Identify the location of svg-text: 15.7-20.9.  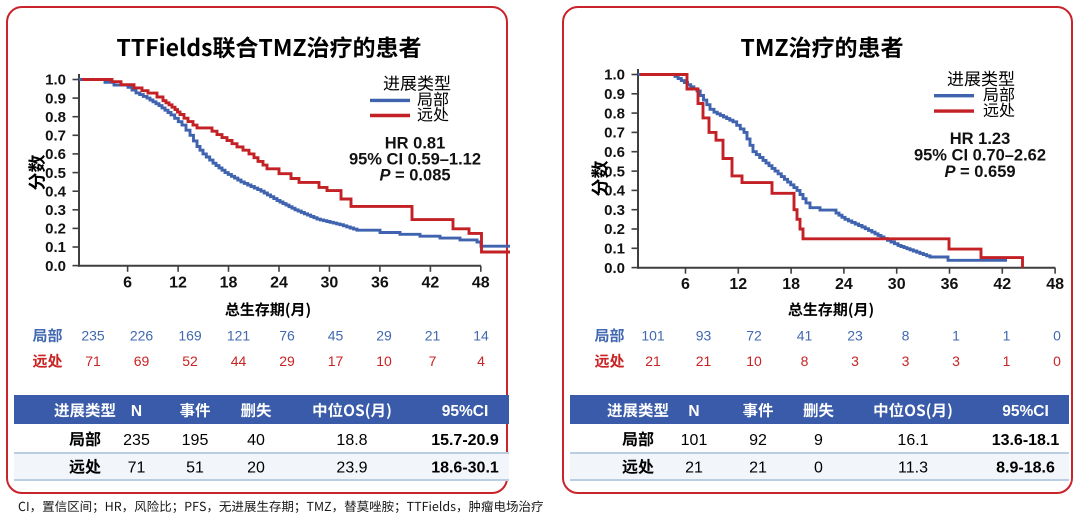
(465, 440).